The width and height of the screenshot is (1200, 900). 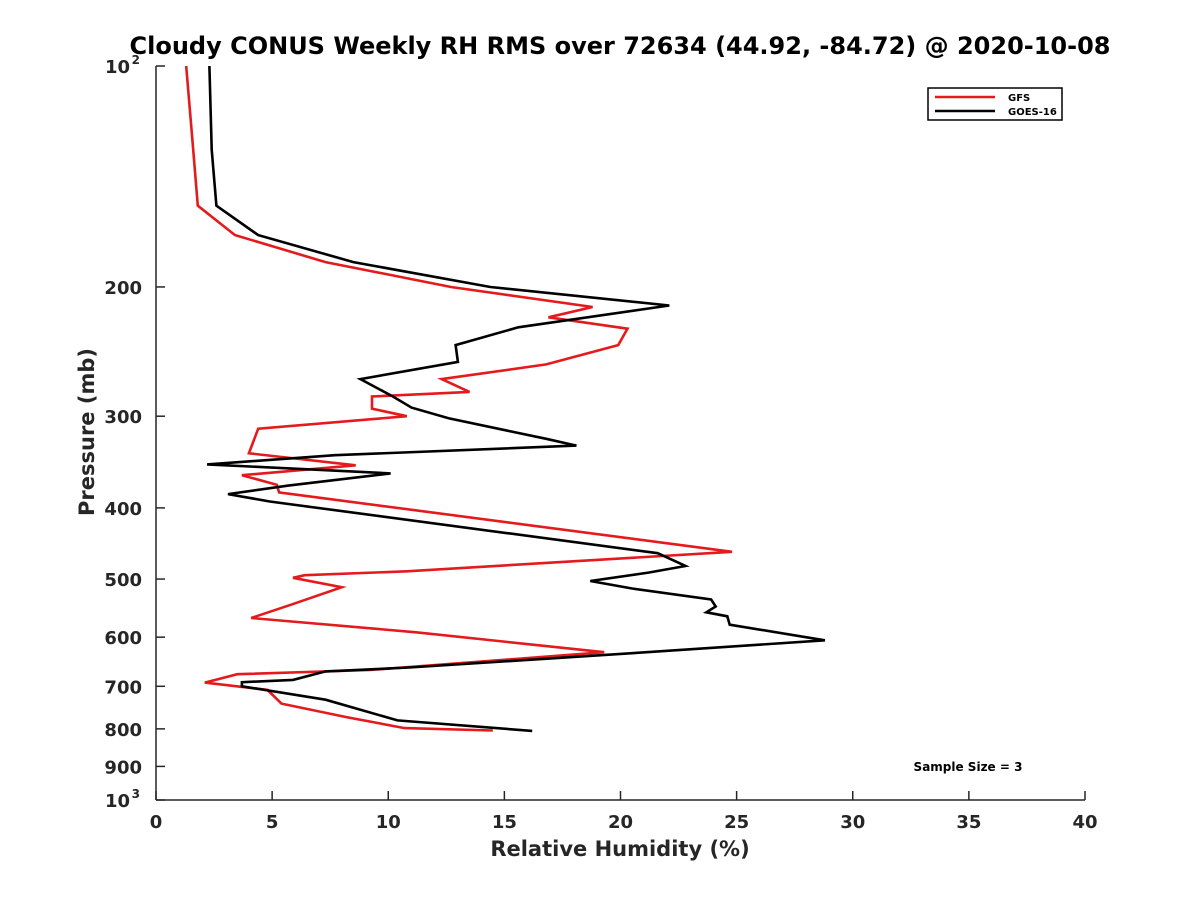 What do you see at coordinates (1019, 98) in the screenshot?
I see `legend-label-gfs: GFS` at bounding box center [1019, 98].